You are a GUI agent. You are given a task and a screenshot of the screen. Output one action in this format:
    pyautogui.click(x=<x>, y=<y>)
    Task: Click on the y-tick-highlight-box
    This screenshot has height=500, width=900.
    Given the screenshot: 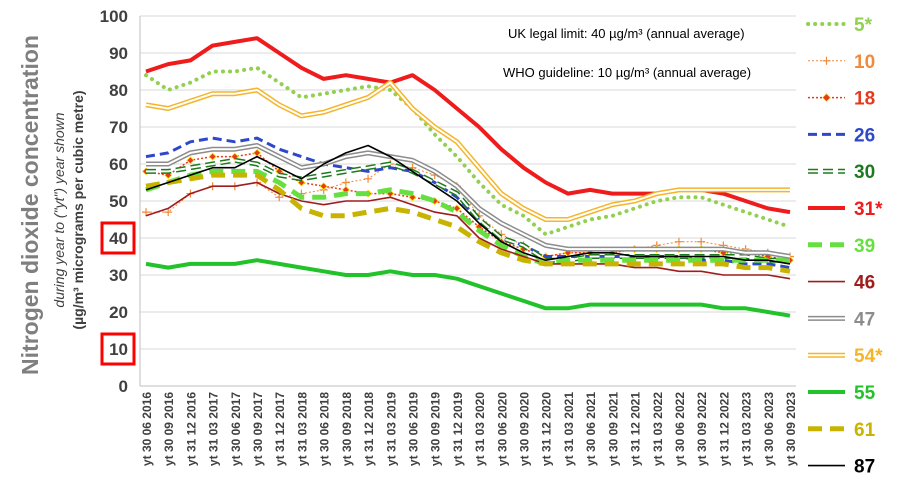 What is the action you would take?
    pyautogui.click(x=118, y=349)
    